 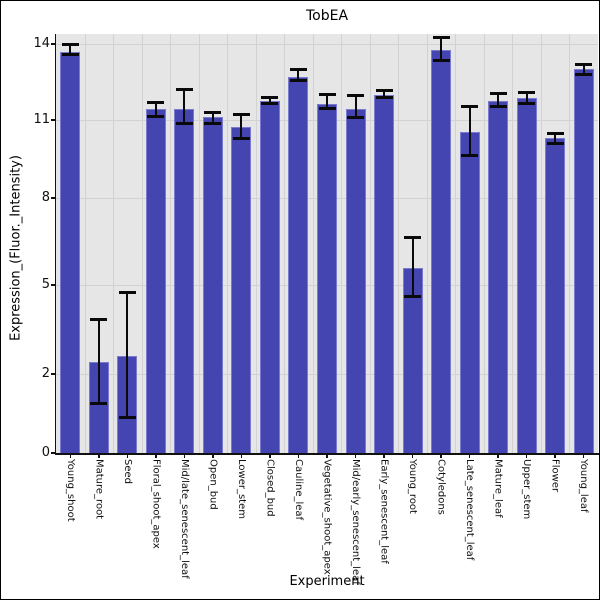 What do you see at coordinates (270, 488) in the screenshot?
I see `x-tick-label: Closed_bud` at bounding box center [270, 488].